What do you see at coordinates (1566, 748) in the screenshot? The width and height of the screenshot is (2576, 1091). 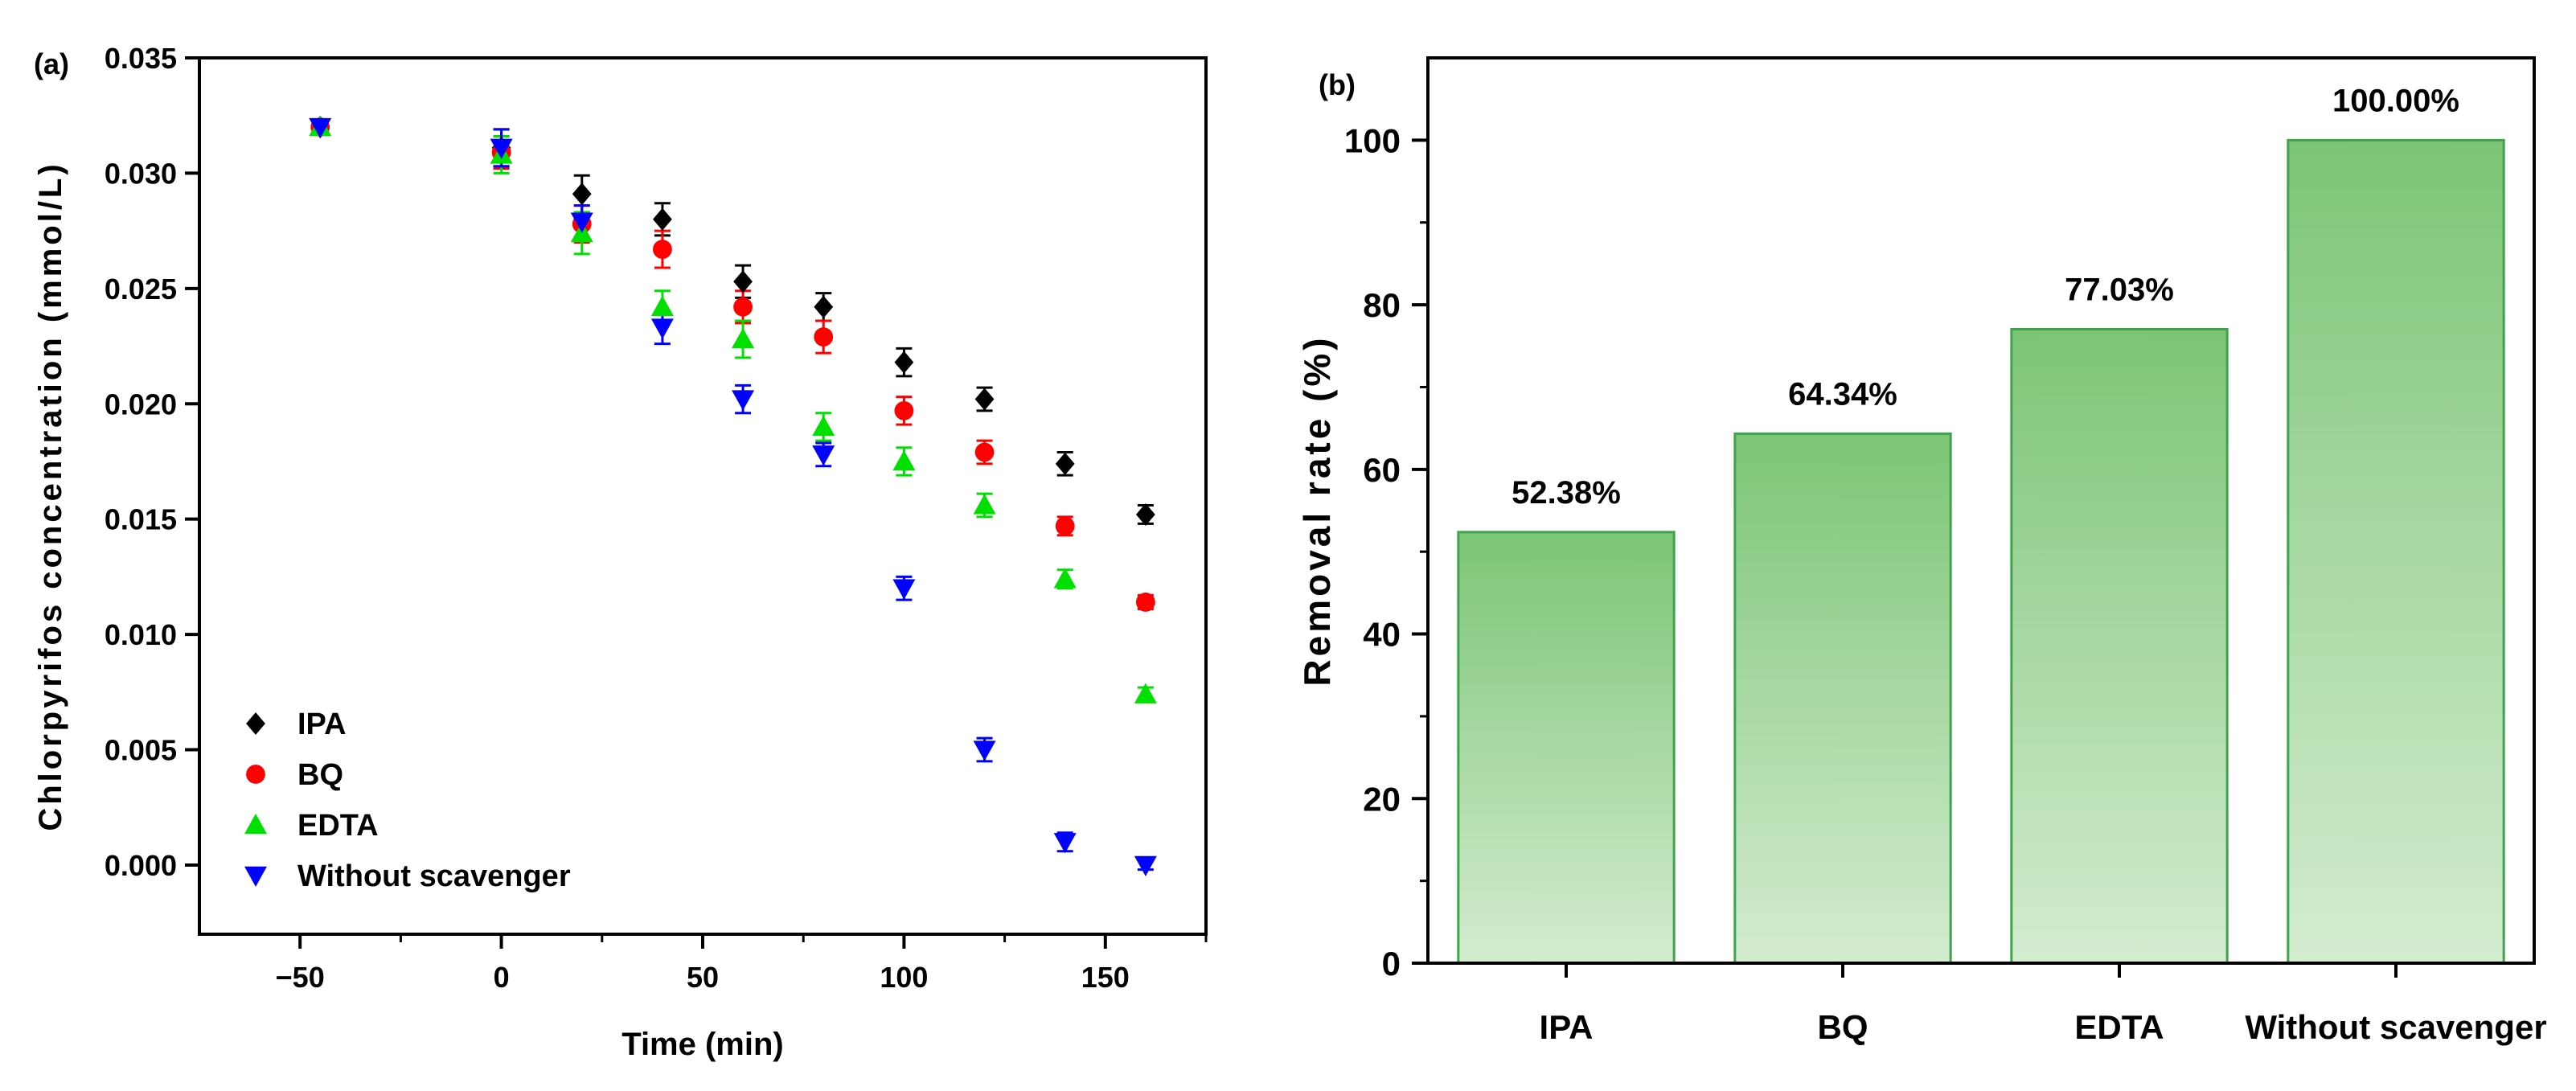 I see `bar-ipa` at bounding box center [1566, 748].